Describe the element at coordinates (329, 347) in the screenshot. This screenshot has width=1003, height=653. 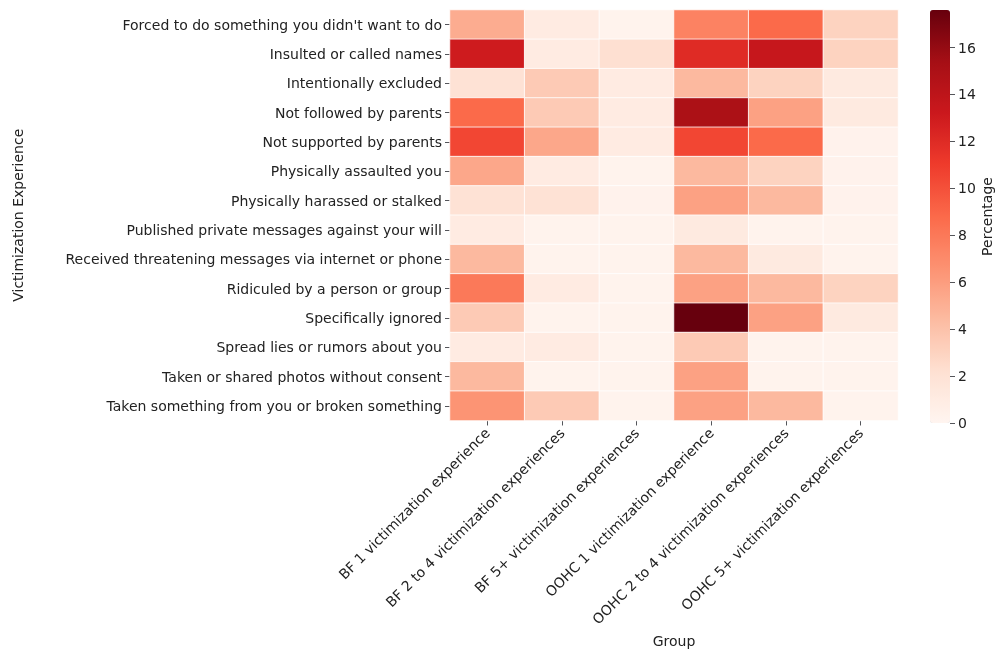
I see `y-tick-label: Spread lies or rumors about you` at that location.